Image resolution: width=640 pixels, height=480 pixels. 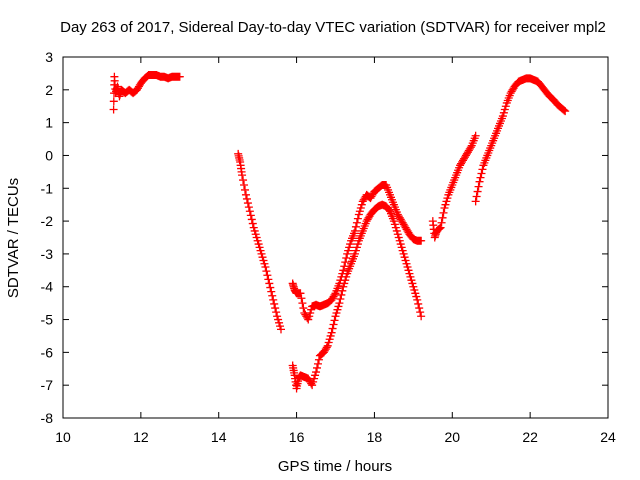 I want to click on y-tick-label: -6, so click(x=47, y=352).